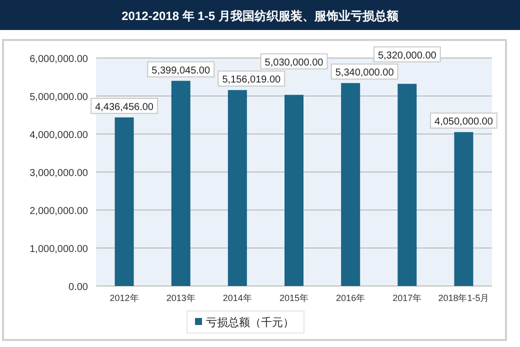 This screenshot has height=347, width=520. What do you see at coordinates (364, 73) in the screenshot?
I see `text: 5,340,000.00` at bounding box center [364, 73].